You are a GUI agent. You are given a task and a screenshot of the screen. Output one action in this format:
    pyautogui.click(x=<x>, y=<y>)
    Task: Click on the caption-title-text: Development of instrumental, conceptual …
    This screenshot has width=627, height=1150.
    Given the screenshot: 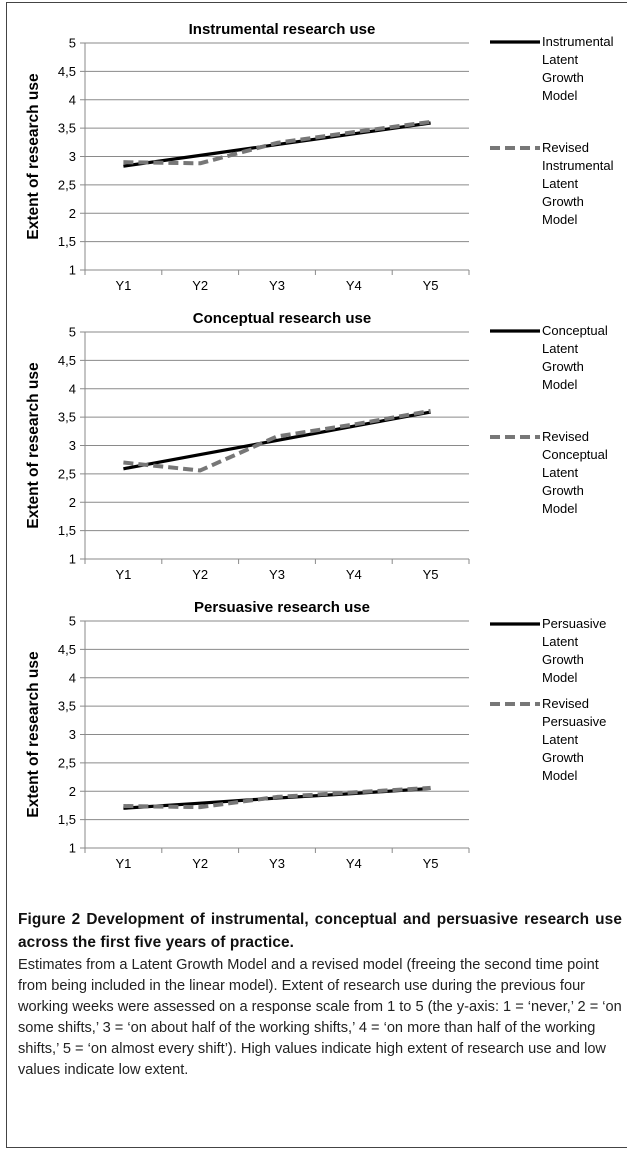 What is the action you would take?
    pyautogui.click(x=320, y=931)
    